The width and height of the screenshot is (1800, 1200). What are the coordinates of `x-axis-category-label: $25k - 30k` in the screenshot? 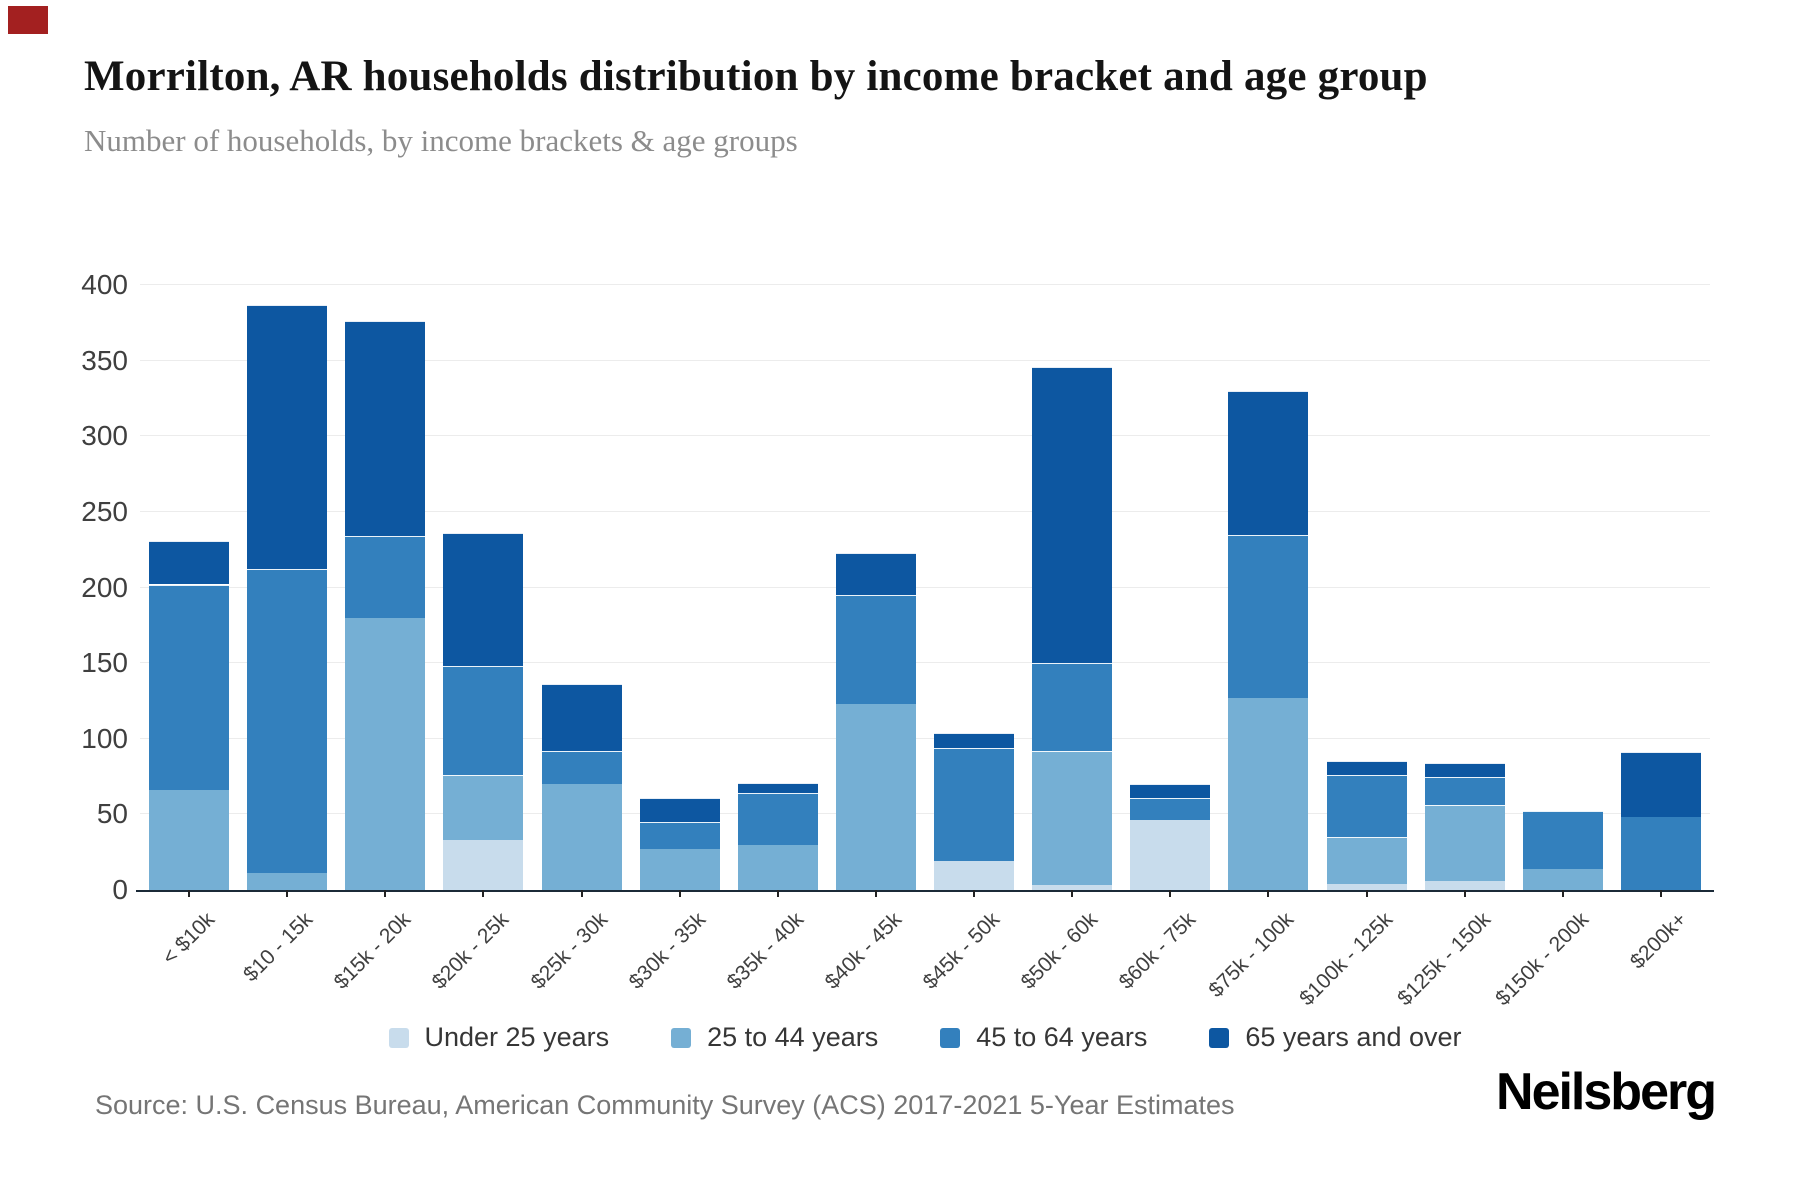 It's located at (569, 951).